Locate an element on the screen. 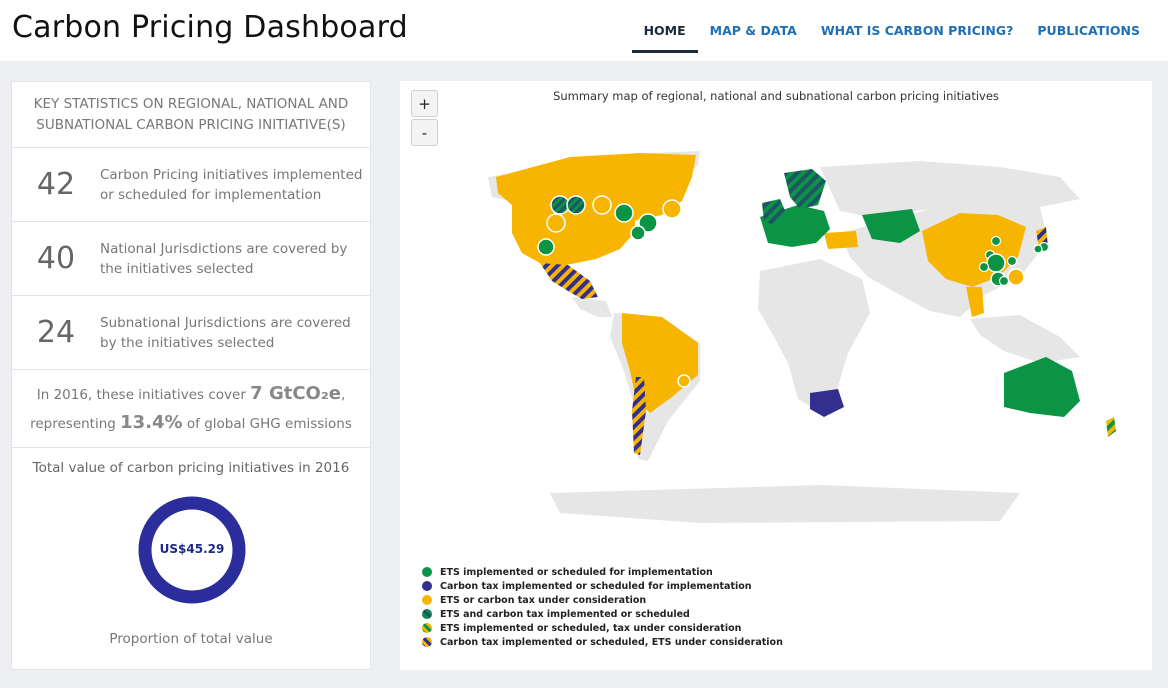  nav-map-data: MAP & DATA is located at coordinates (753, 30).